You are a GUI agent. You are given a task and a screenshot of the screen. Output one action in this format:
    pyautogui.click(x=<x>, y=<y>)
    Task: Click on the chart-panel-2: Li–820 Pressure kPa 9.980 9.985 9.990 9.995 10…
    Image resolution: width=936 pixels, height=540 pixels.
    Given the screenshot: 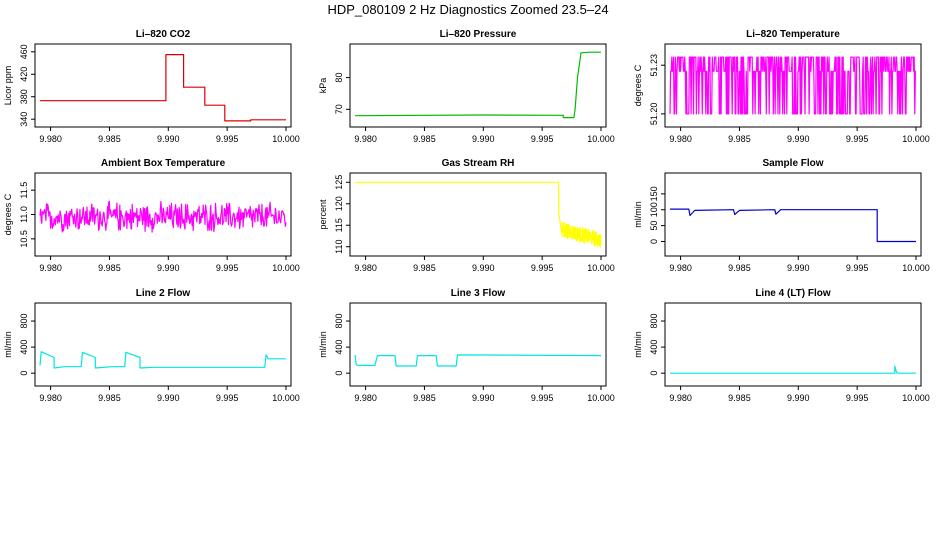 What is the action you would take?
    pyautogui.click(x=466, y=86)
    